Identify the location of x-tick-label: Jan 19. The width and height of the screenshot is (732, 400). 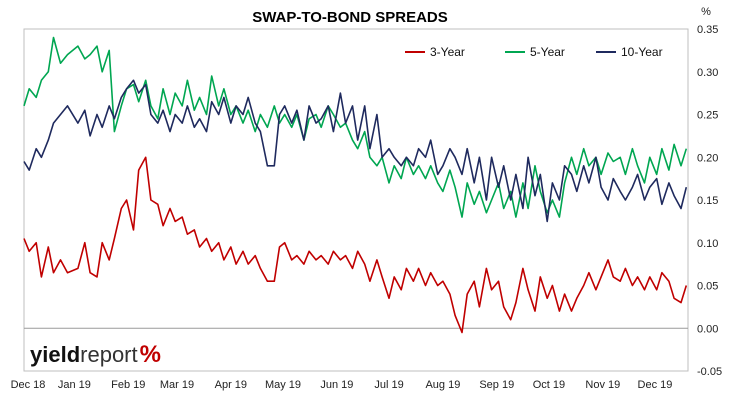
(74, 385).